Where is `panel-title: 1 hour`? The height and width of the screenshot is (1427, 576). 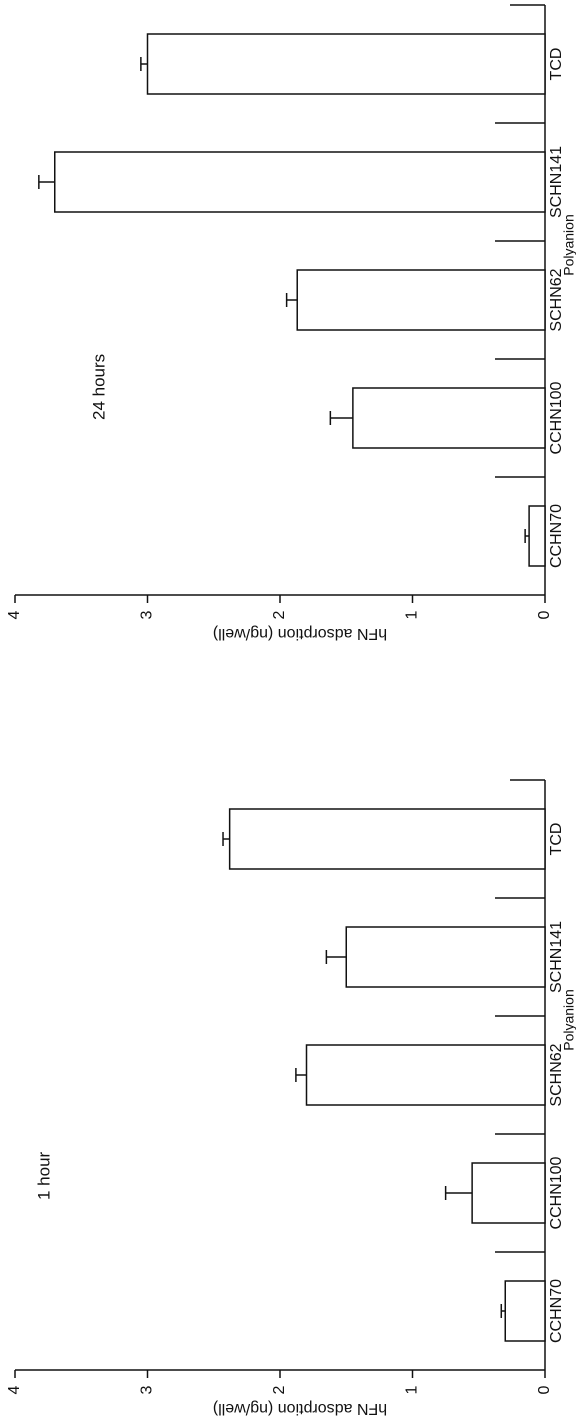
panel-title: 1 hour is located at coordinates (43, 1175).